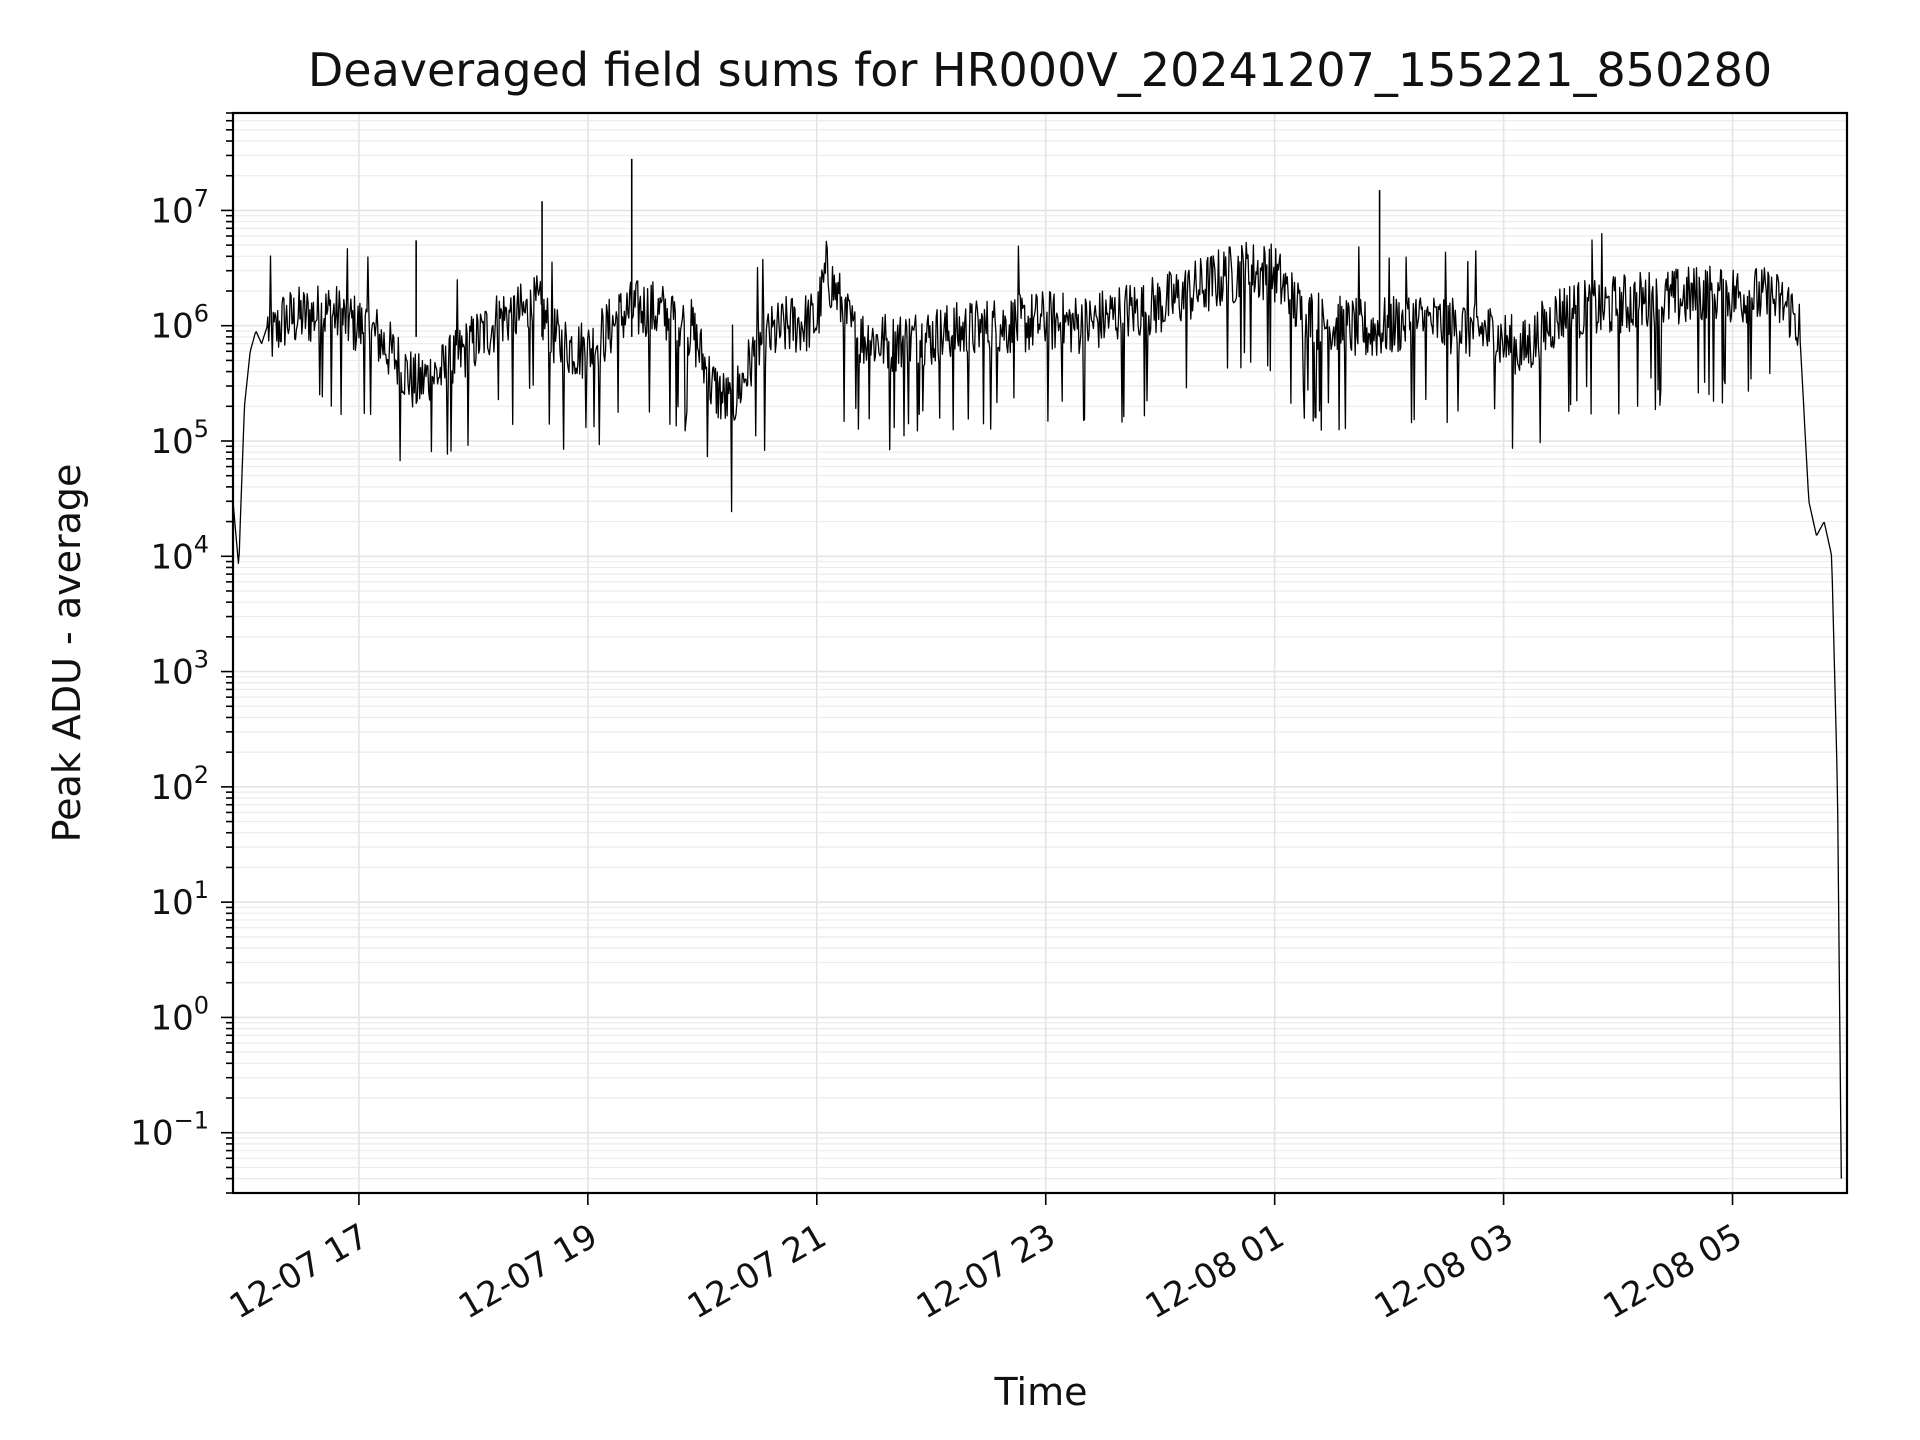 This screenshot has width=1920, height=1440. Describe the element at coordinates (179, 1014) in the screenshot. I see `y-tick-label: 10⁰` at that location.